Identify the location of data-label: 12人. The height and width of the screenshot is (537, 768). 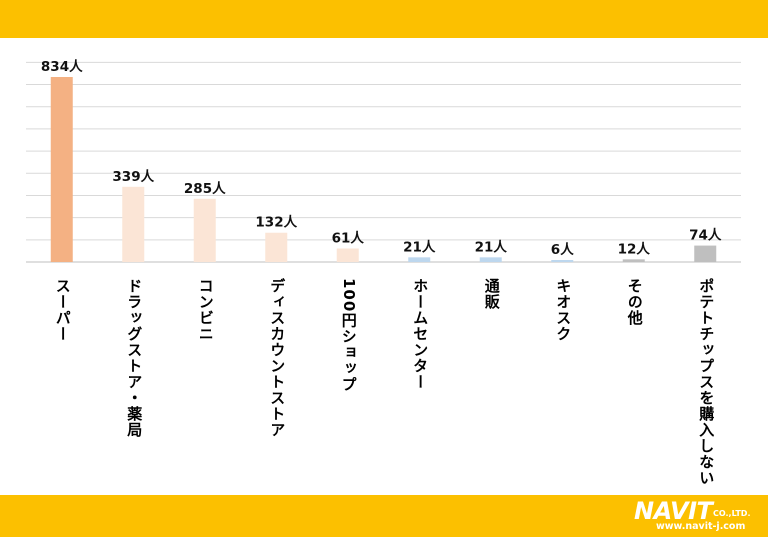
(634, 249).